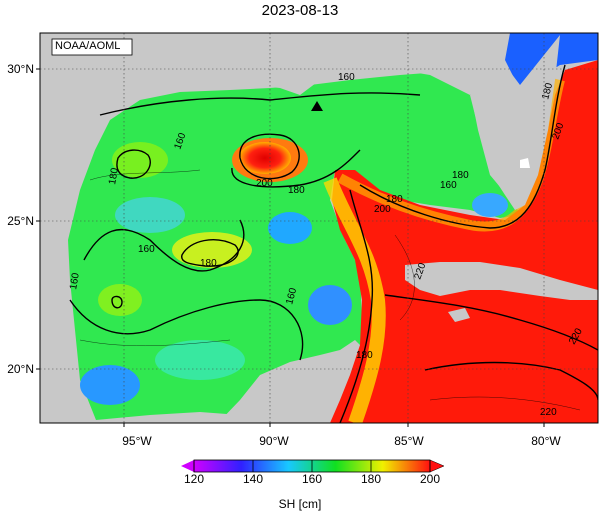 The width and height of the screenshot is (600, 515). What do you see at coordinates (501, 281) in the screenshot?
I see `cuba` at bounding box center [501, 281].